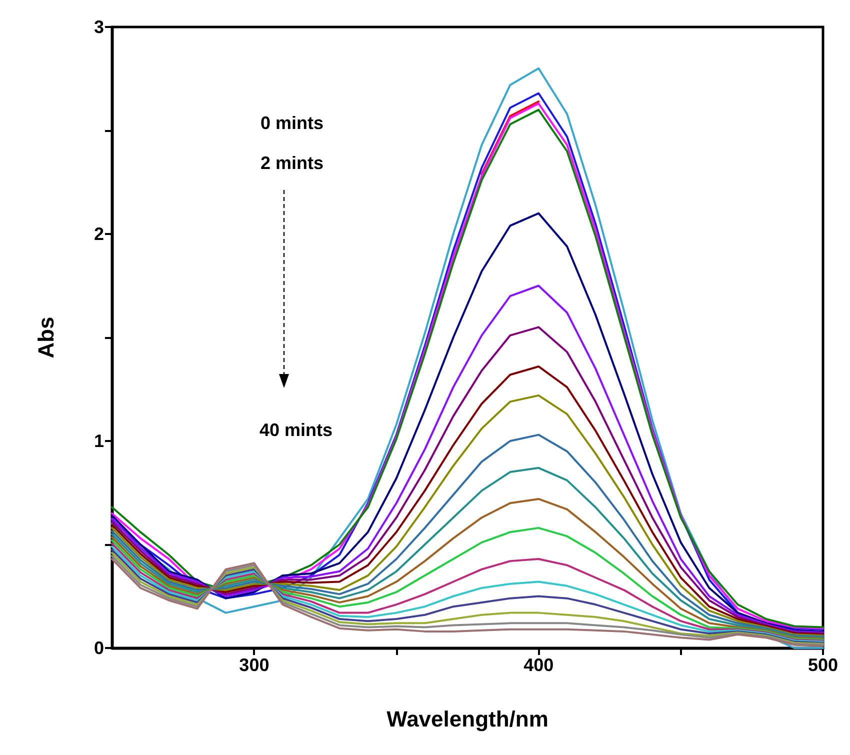 This screenshot has width=850, height=755. Describe the element at coordinates (292, 123) in the screenshot. I see `annotation: 0 mints` at that location.